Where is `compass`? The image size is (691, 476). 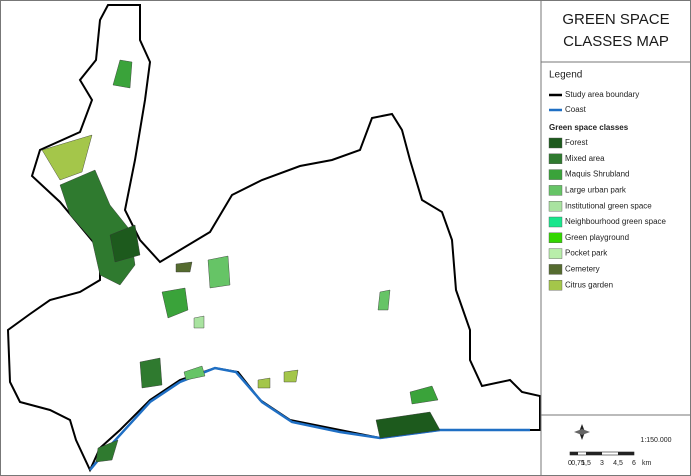 compass is located at coordinates (582, 432).